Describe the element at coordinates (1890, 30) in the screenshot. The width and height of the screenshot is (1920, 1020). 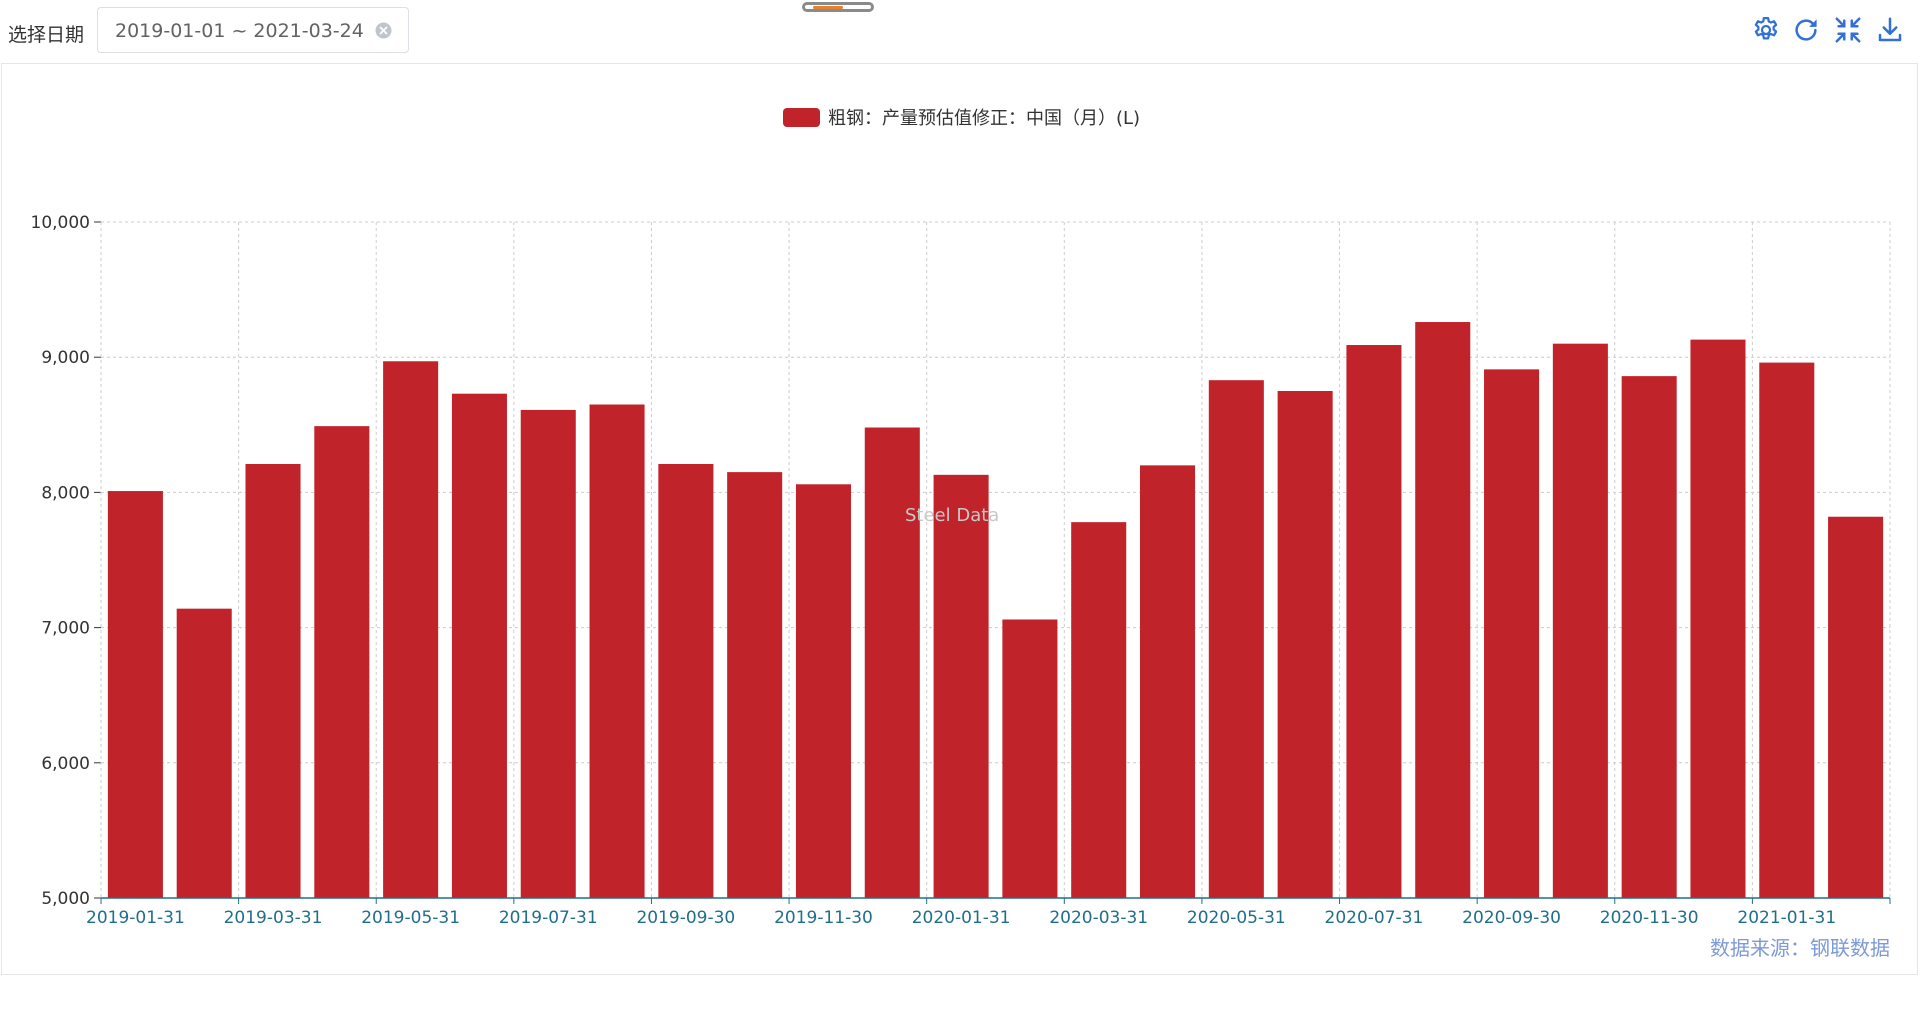
I see `download-icon` at that location.